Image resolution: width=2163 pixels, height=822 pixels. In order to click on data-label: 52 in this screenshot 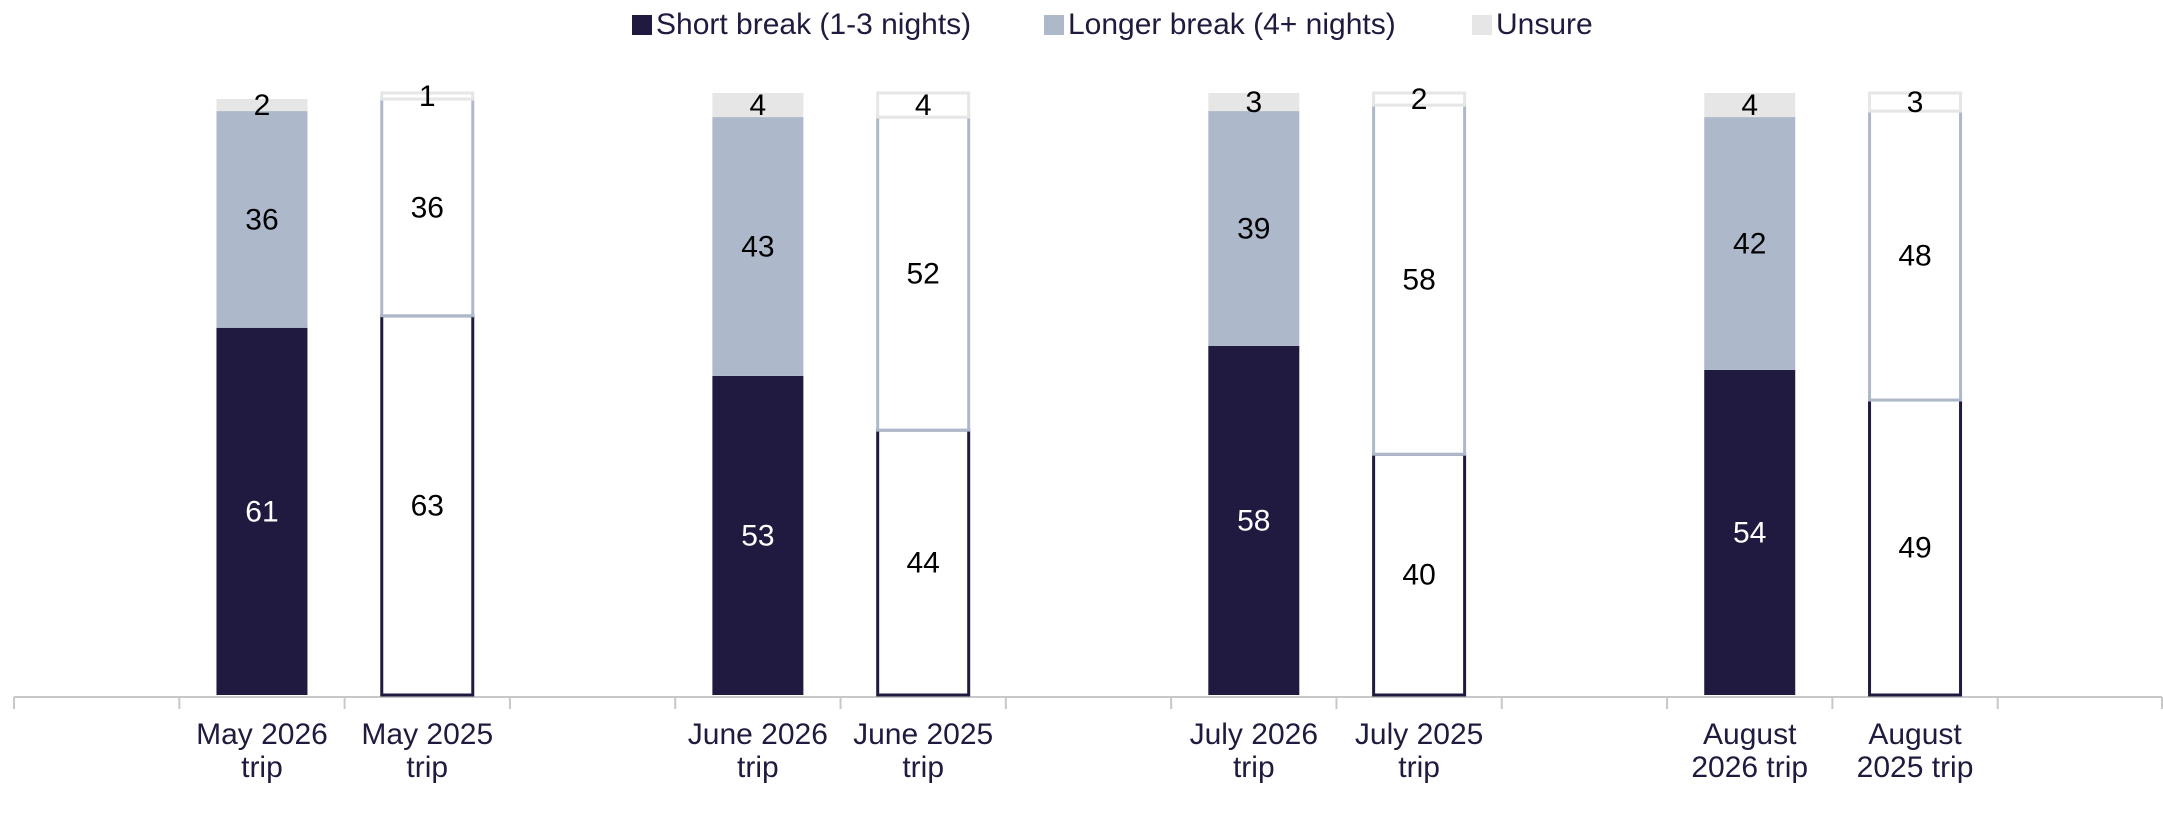, I will do `click(923, 274)`.